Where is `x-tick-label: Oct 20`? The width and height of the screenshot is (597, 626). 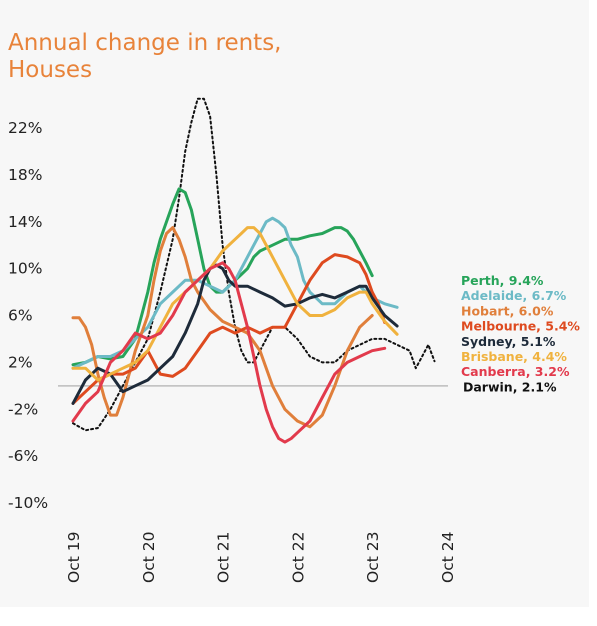 x-tick-label: Oct 20 is located at coordinates (149, 557).